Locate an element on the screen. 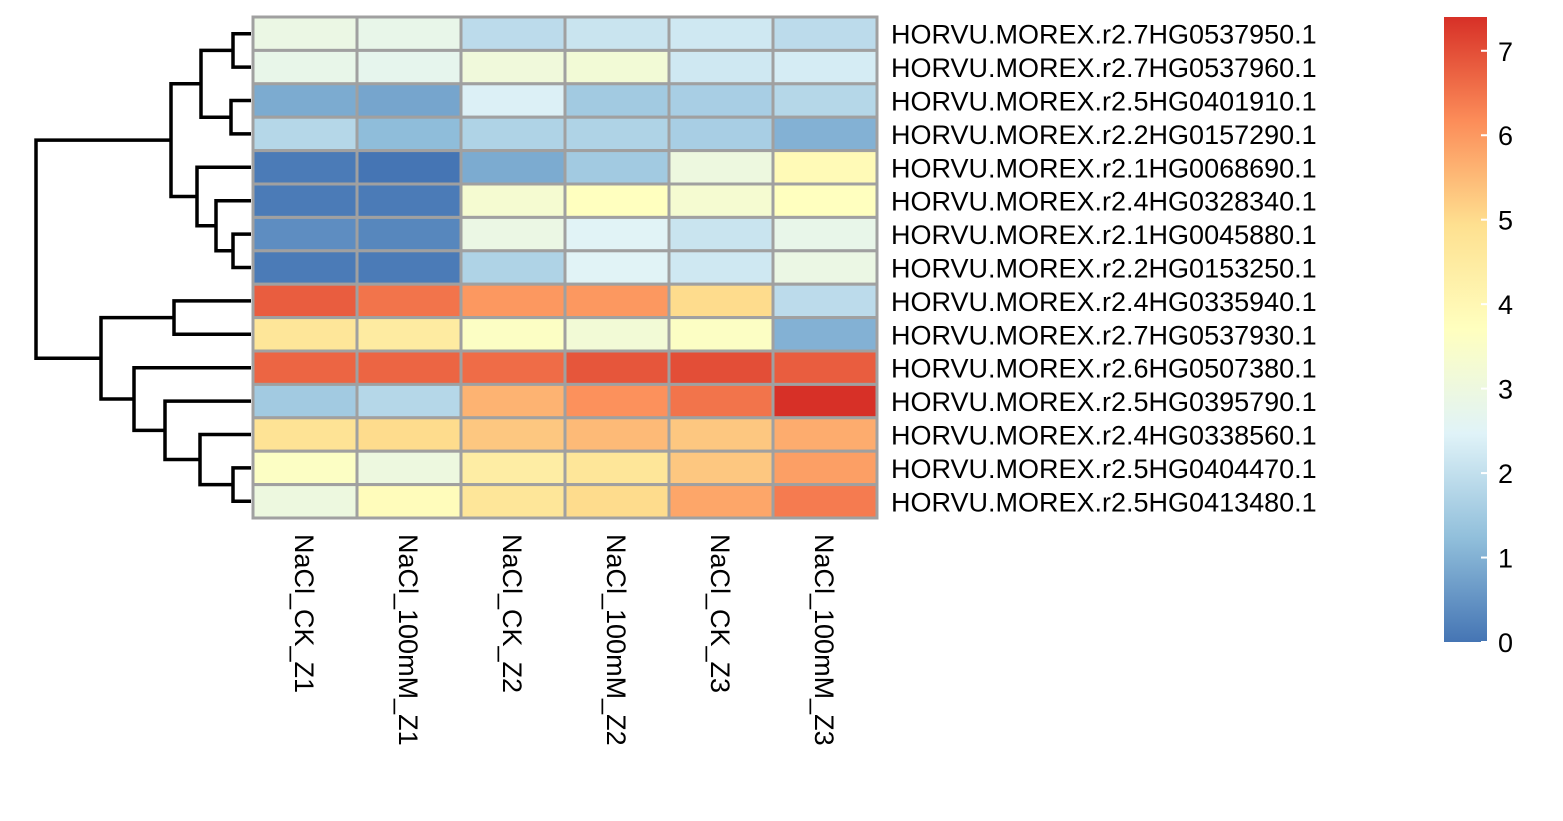 The height and width of the screenshot is (821, 1563). colorbar-gradient is located at coordinates (1465, 329).